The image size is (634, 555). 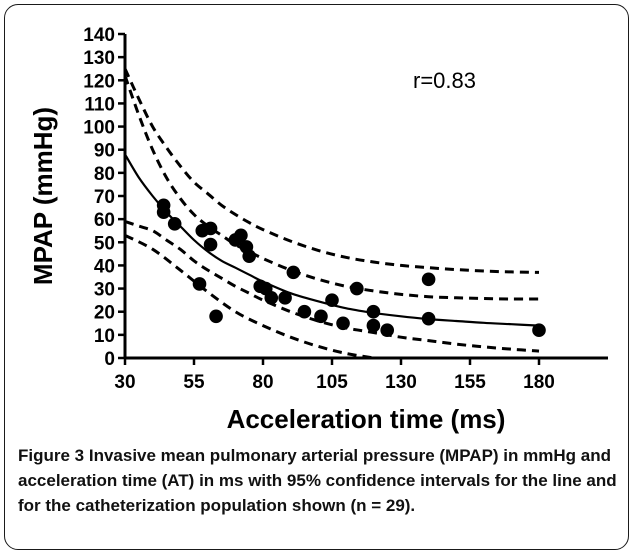 I want to click on correlation-annotation: r=0.83, so click(x=444, y=80).